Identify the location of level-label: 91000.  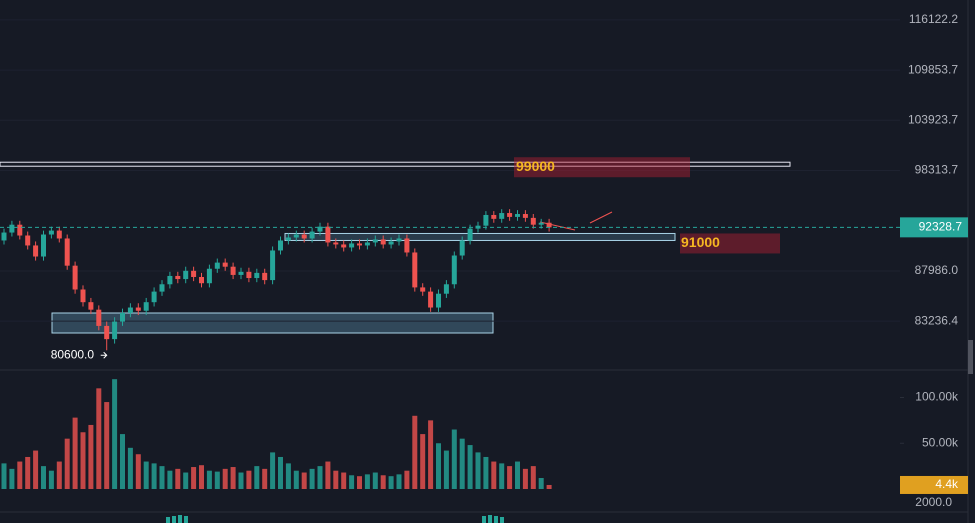
(700, 242).